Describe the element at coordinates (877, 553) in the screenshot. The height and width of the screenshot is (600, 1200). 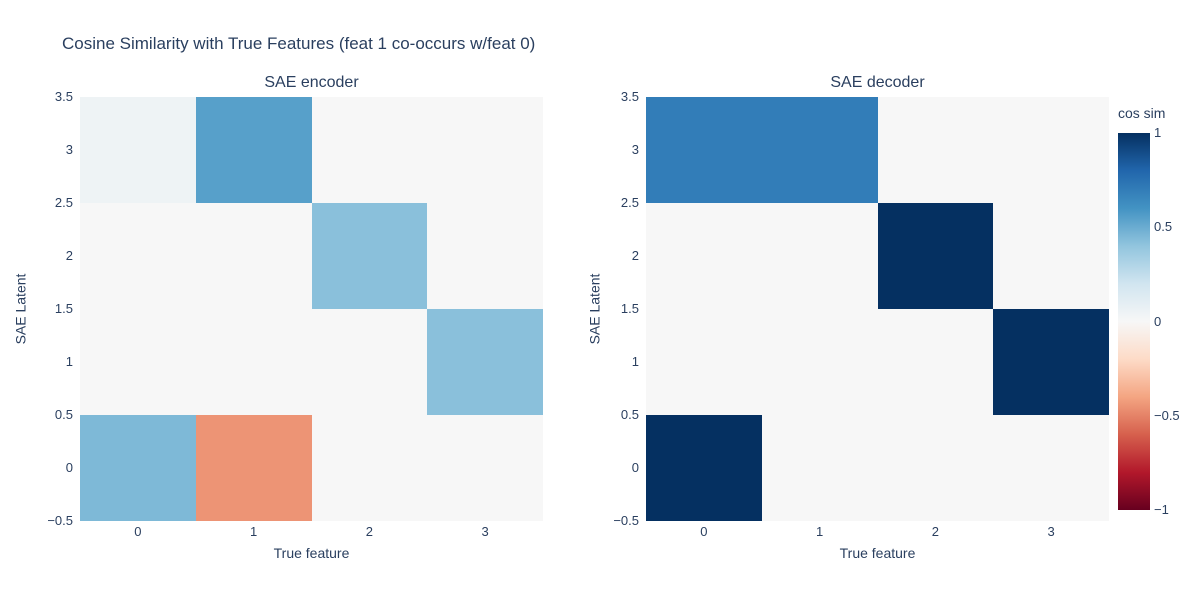
I see `x-axis-title-decoder: True feature` at that location.